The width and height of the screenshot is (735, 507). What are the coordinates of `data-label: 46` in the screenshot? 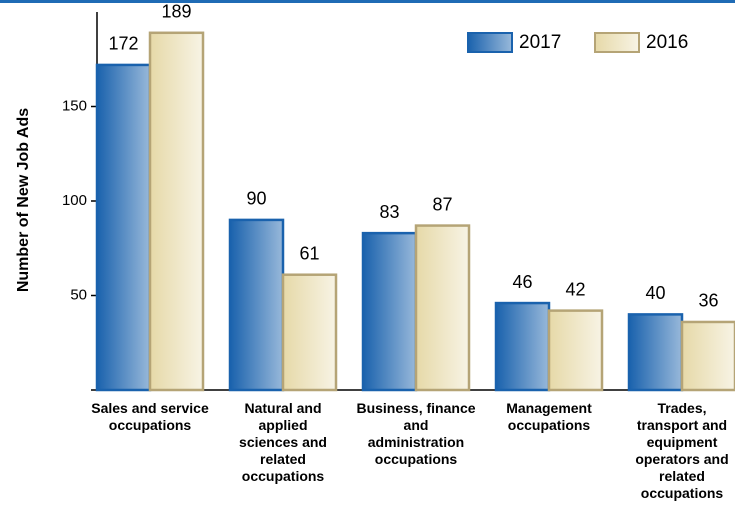 It's located at (522, 282).